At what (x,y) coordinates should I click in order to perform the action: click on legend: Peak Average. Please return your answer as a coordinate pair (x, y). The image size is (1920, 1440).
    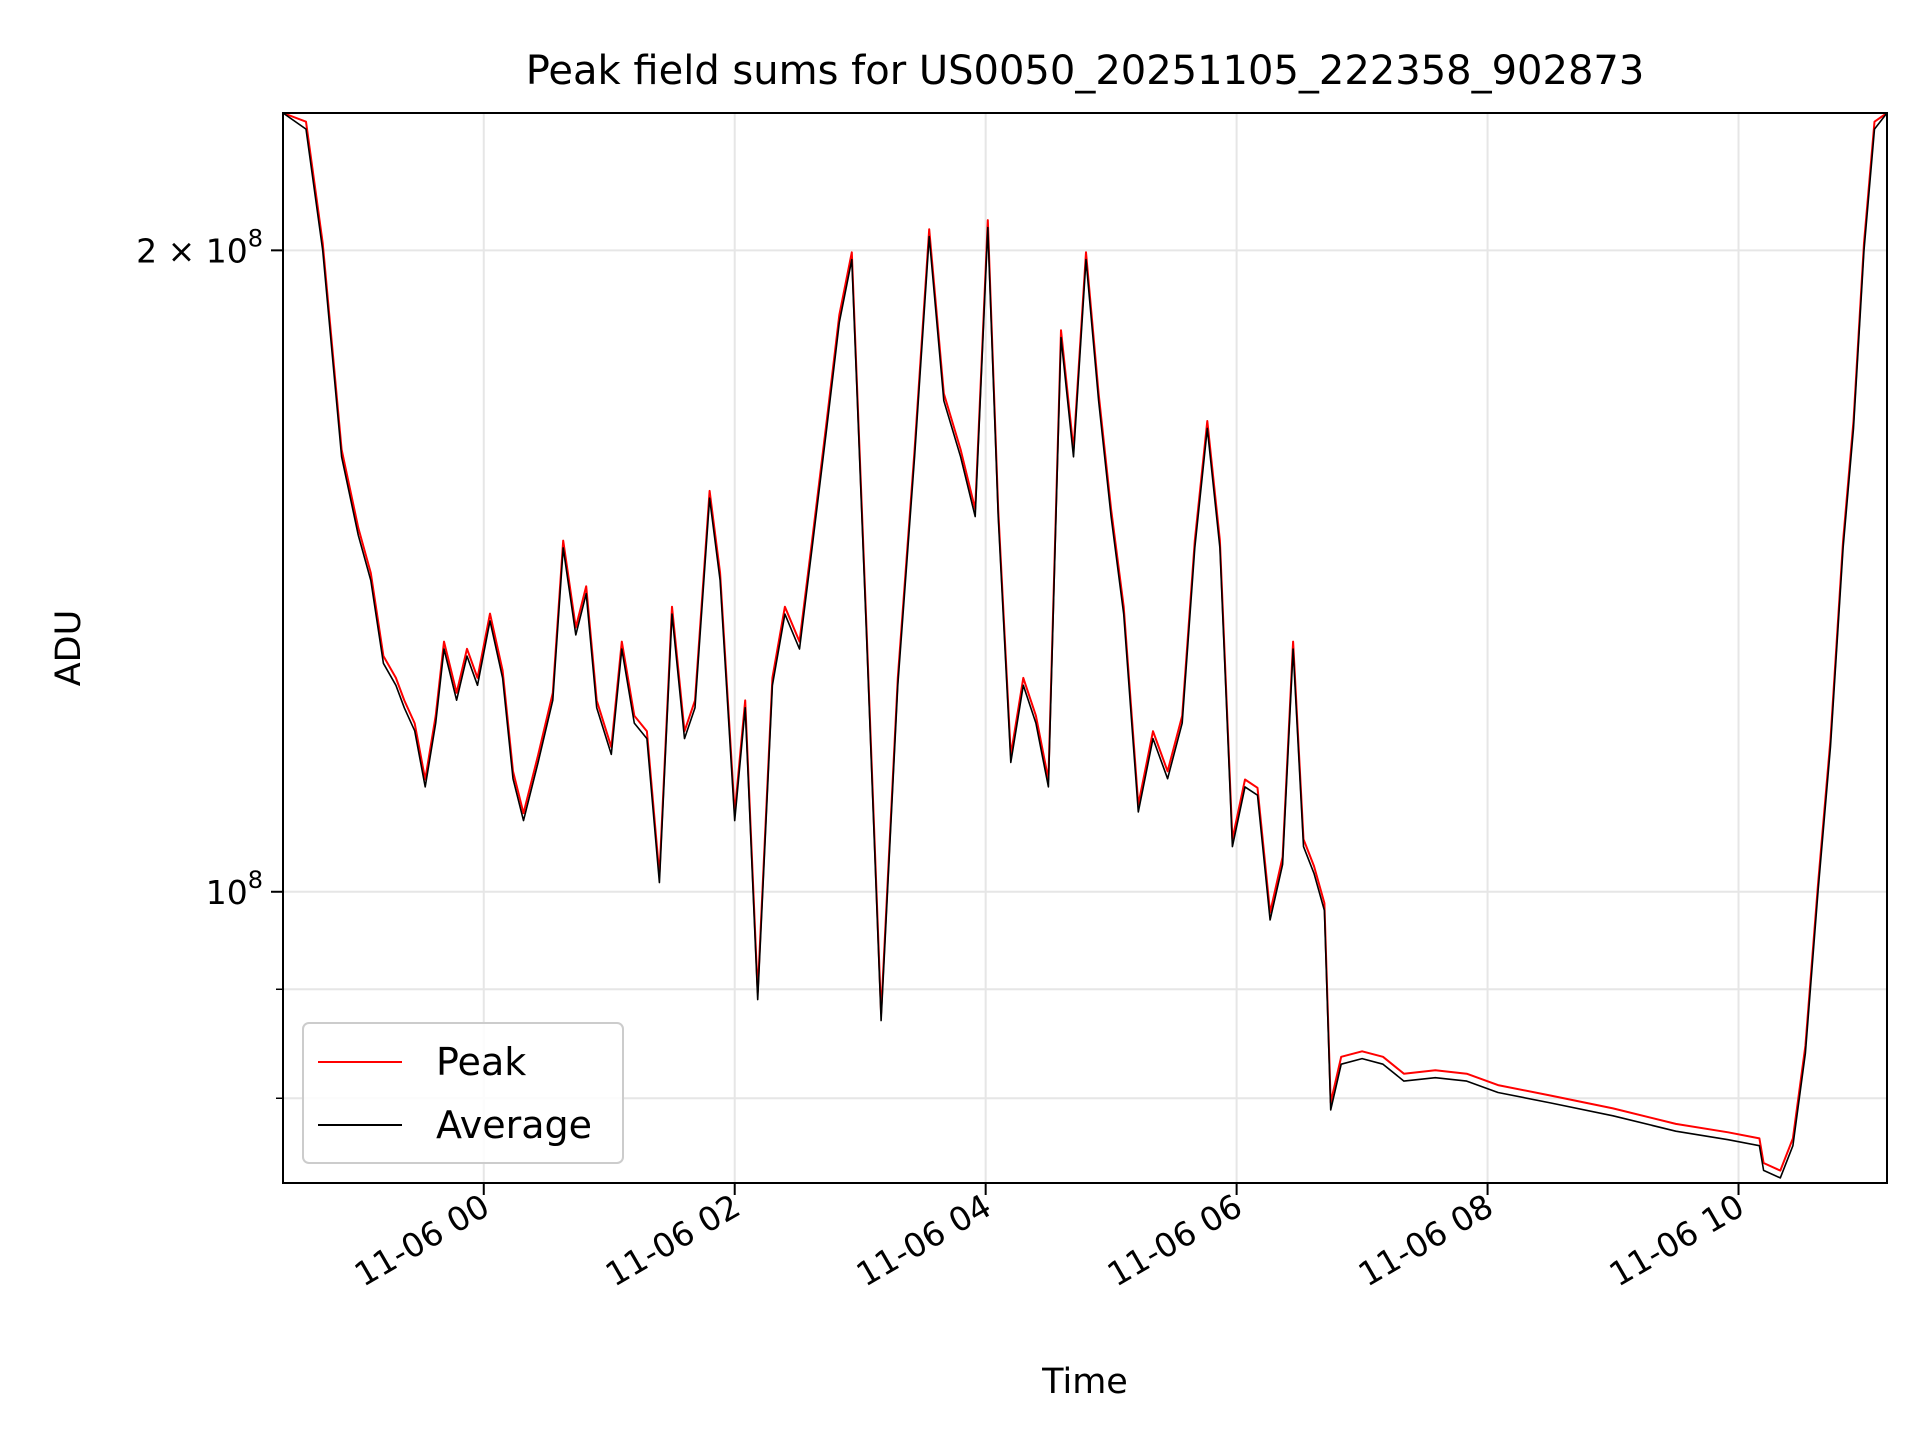
    Looking at the image, I should click on (463, 1093).